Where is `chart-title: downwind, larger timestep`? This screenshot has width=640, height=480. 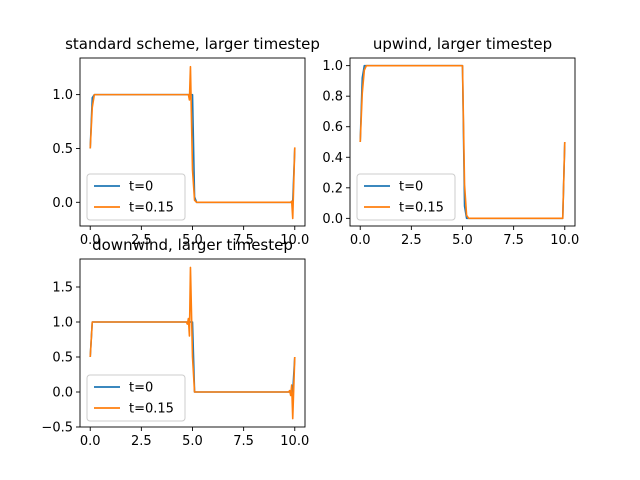
chart-title: downwind, larger timestep is located at coordinates (192, 245).